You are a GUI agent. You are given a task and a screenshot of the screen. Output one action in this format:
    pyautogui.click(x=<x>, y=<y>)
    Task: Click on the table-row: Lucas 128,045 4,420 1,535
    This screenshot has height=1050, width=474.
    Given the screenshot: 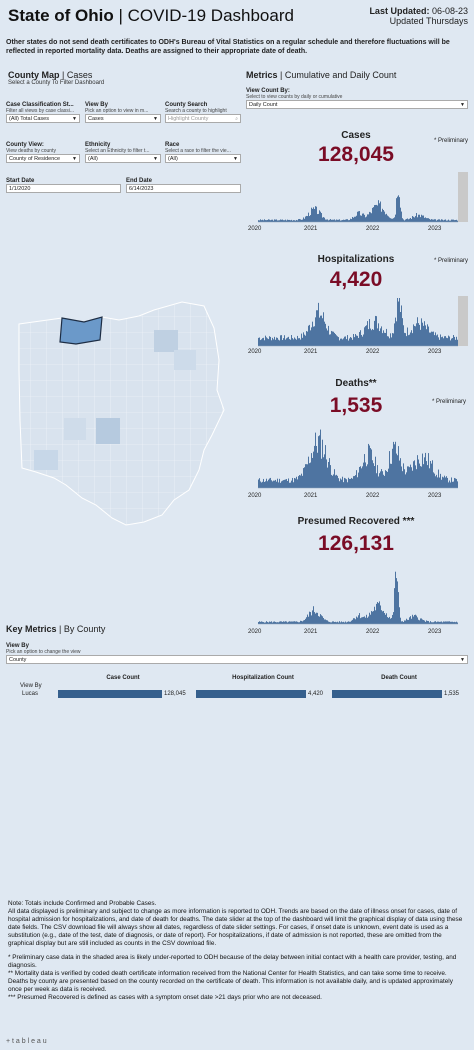 What is the action you would take?
    pyautogui.click(x=237, y=695)
    